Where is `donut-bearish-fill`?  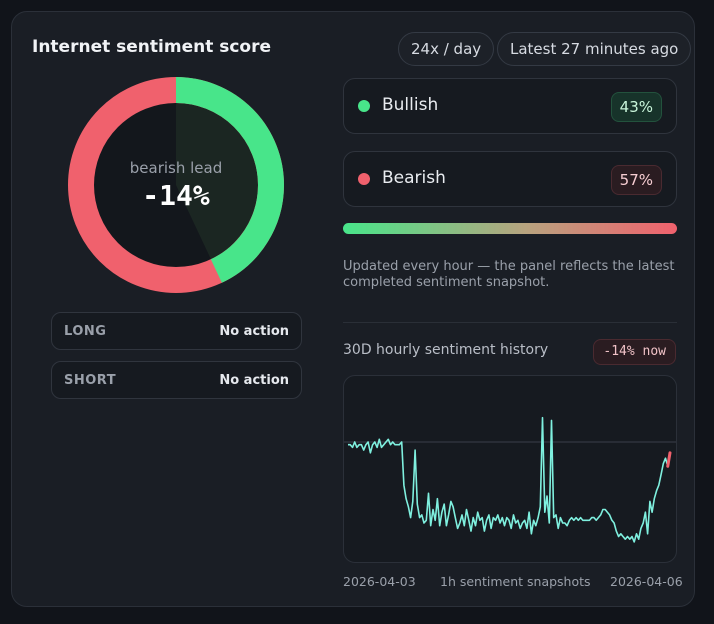
donut-bearish-fill is located at coordinates (217, 181).